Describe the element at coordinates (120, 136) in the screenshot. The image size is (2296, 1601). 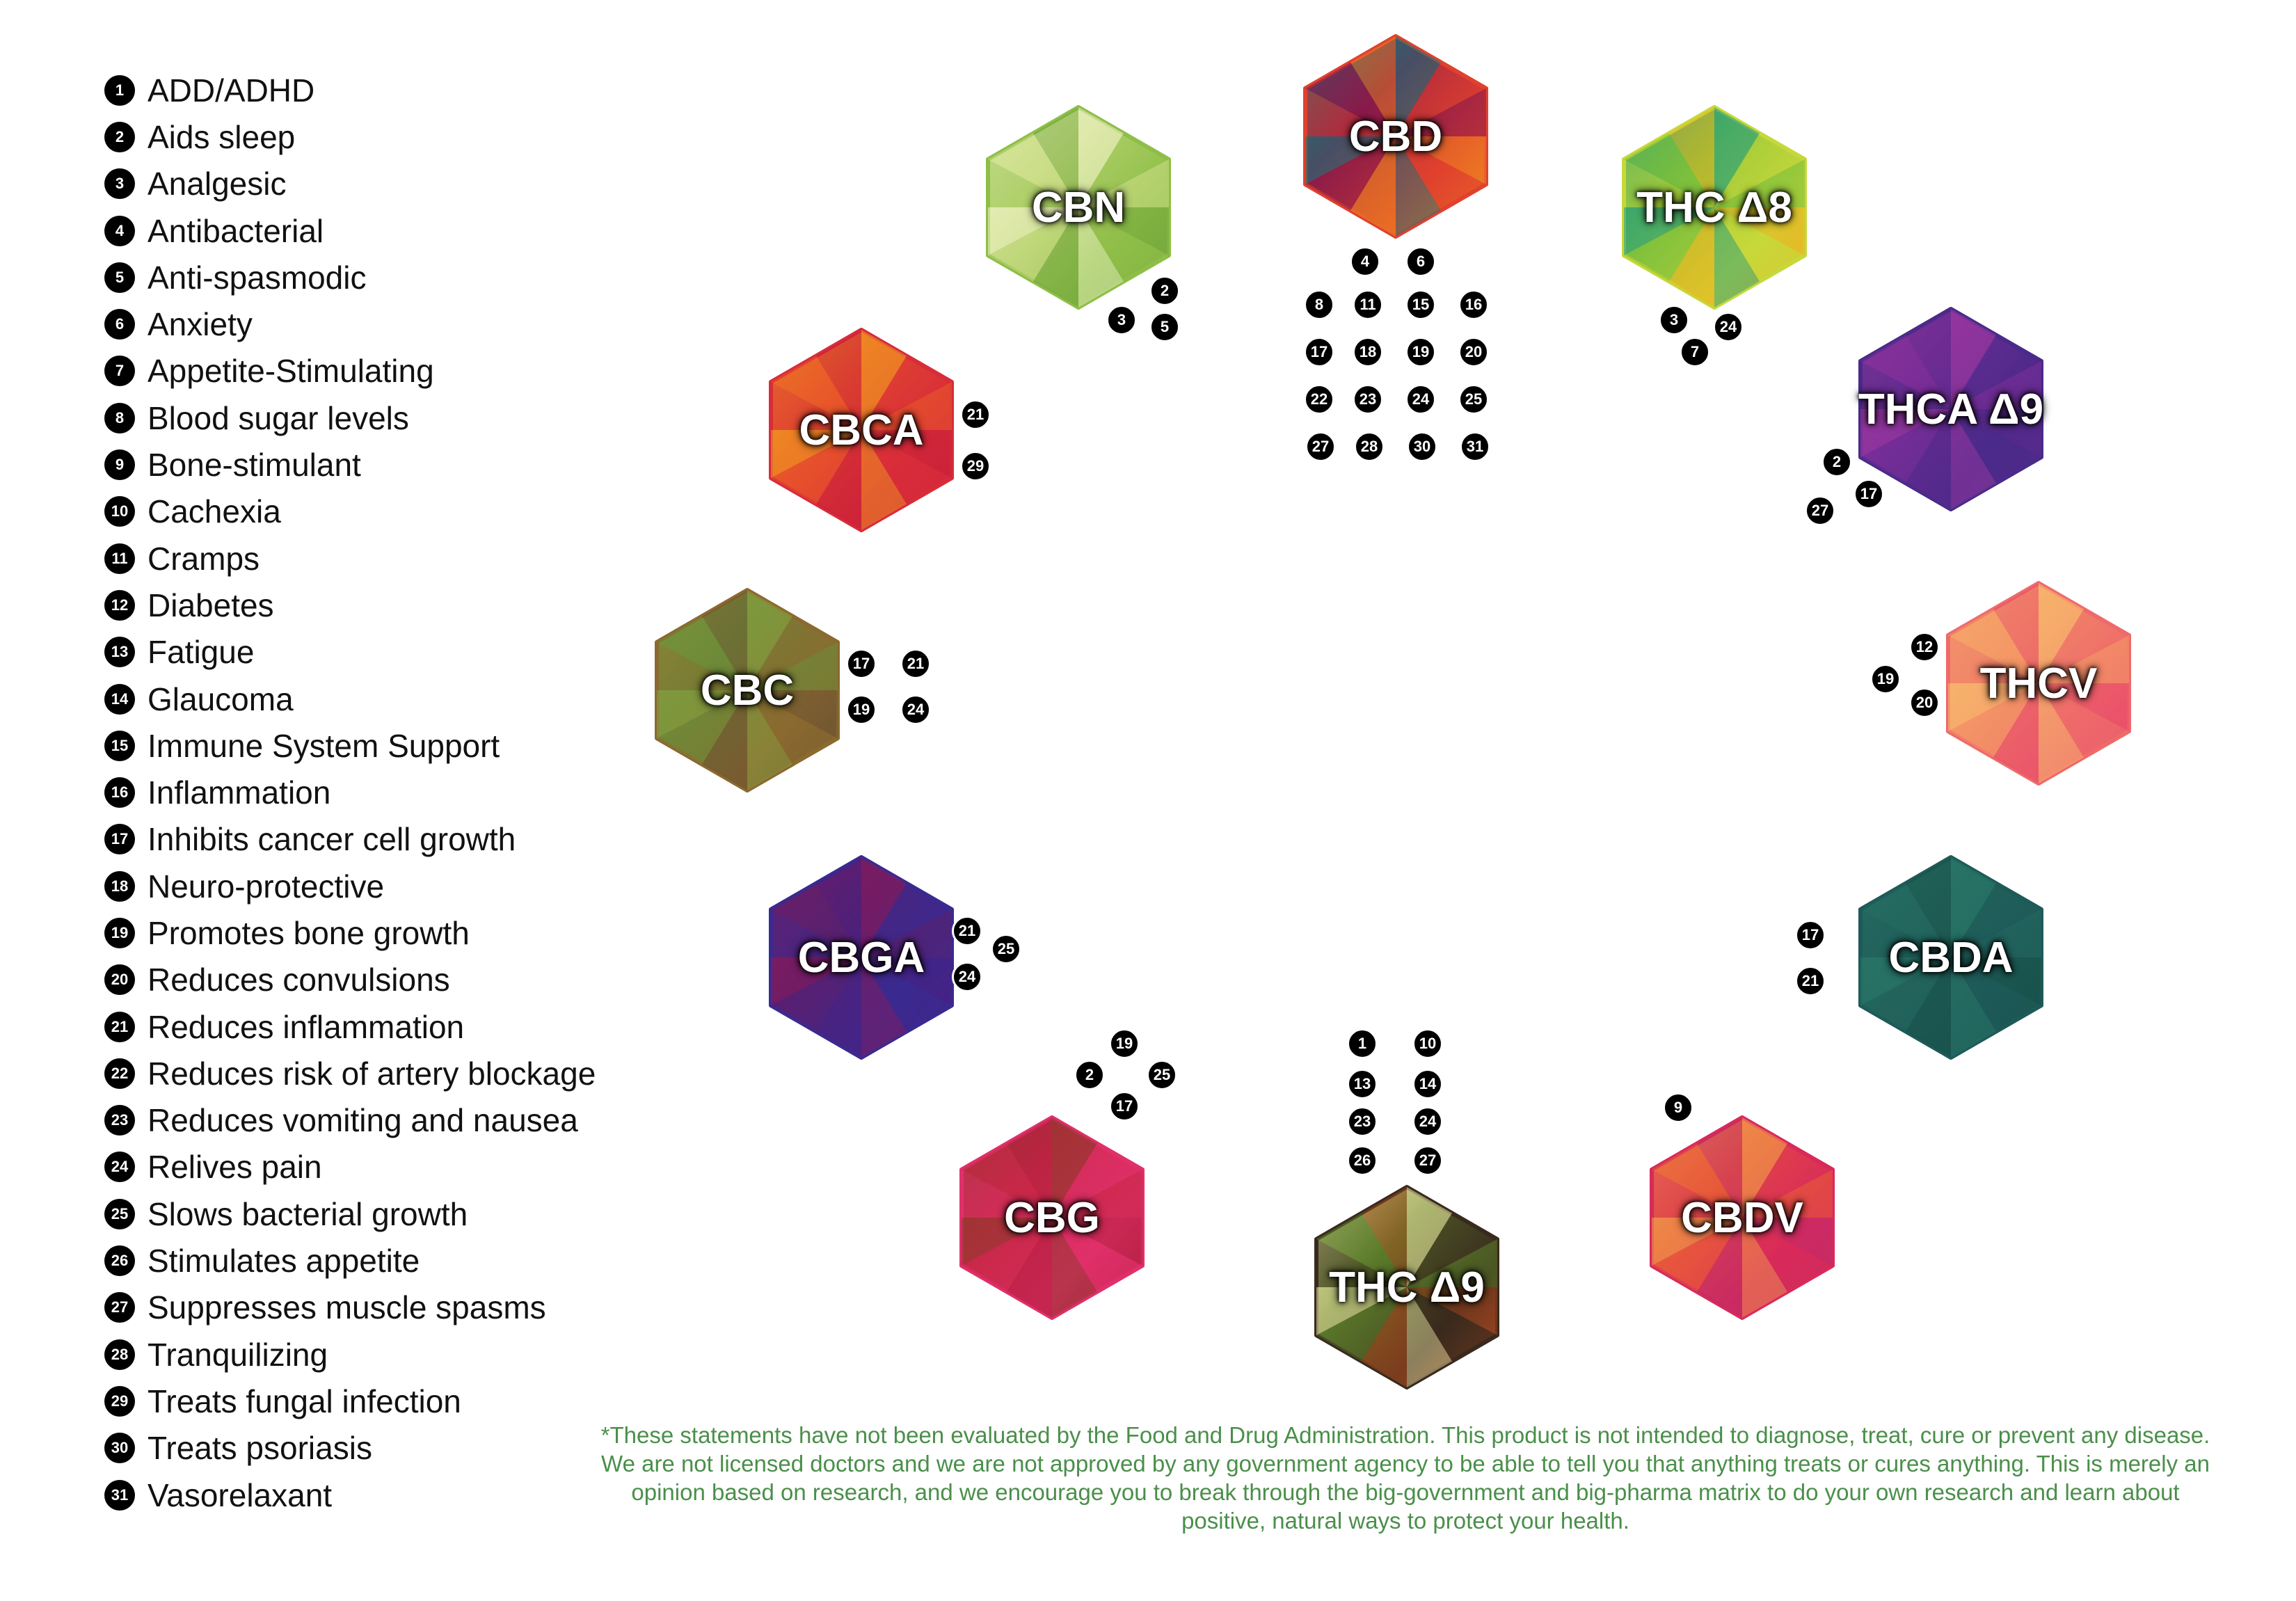
I see `legend-number-badge: 2` at that location.